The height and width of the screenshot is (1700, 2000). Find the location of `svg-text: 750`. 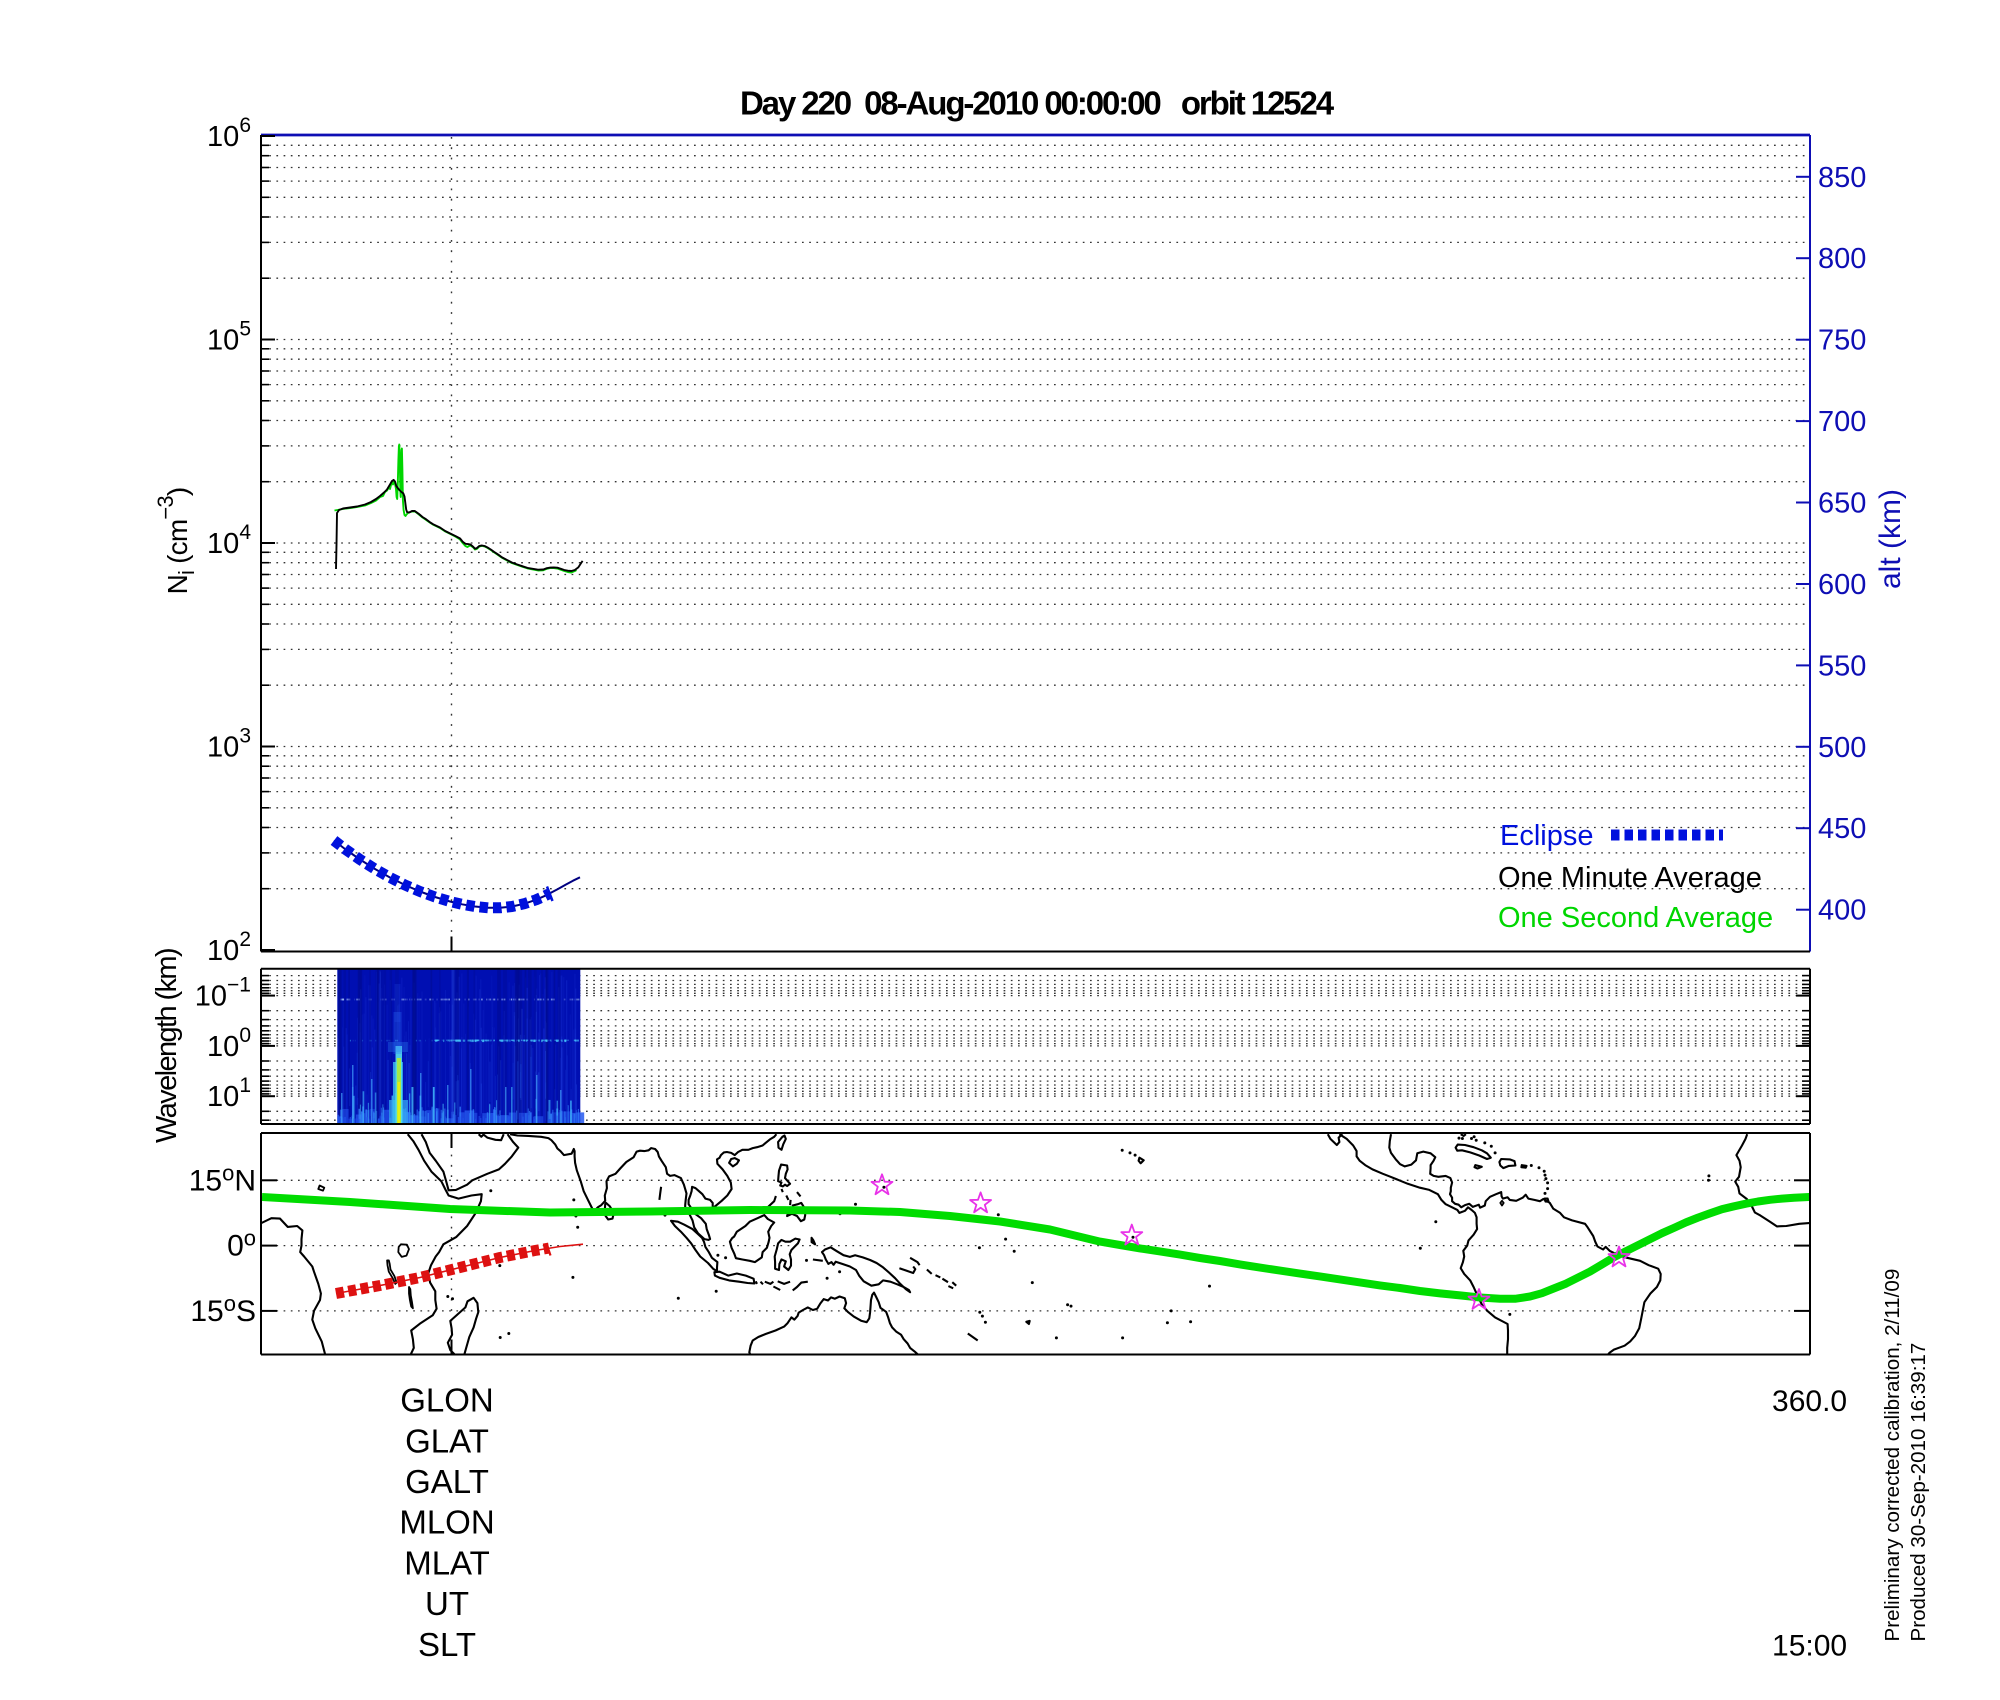

svg-text: 750 is located at coordinates (1842, 341).